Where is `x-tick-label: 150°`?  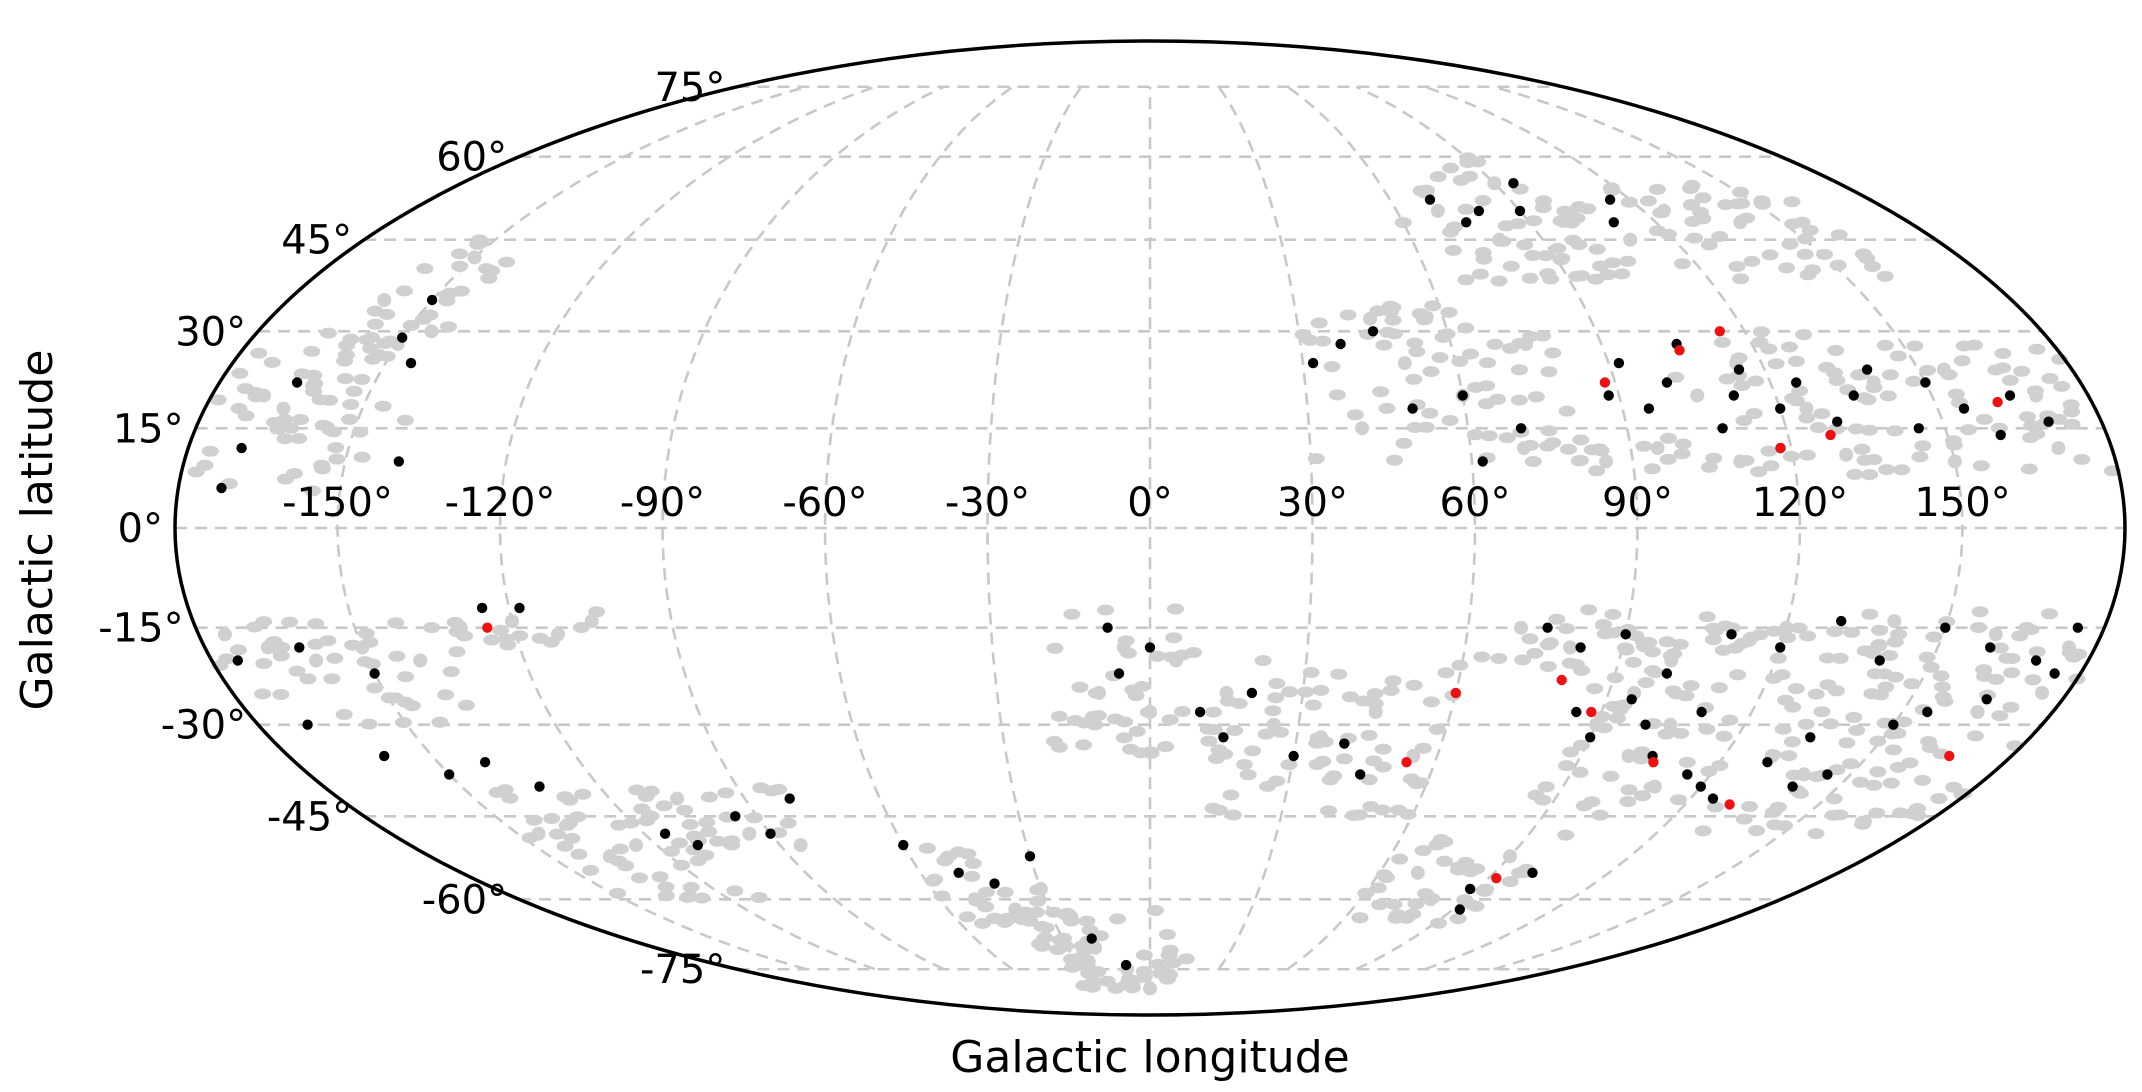 x-tick-label: 150° is located at coordinates (1962, 503).